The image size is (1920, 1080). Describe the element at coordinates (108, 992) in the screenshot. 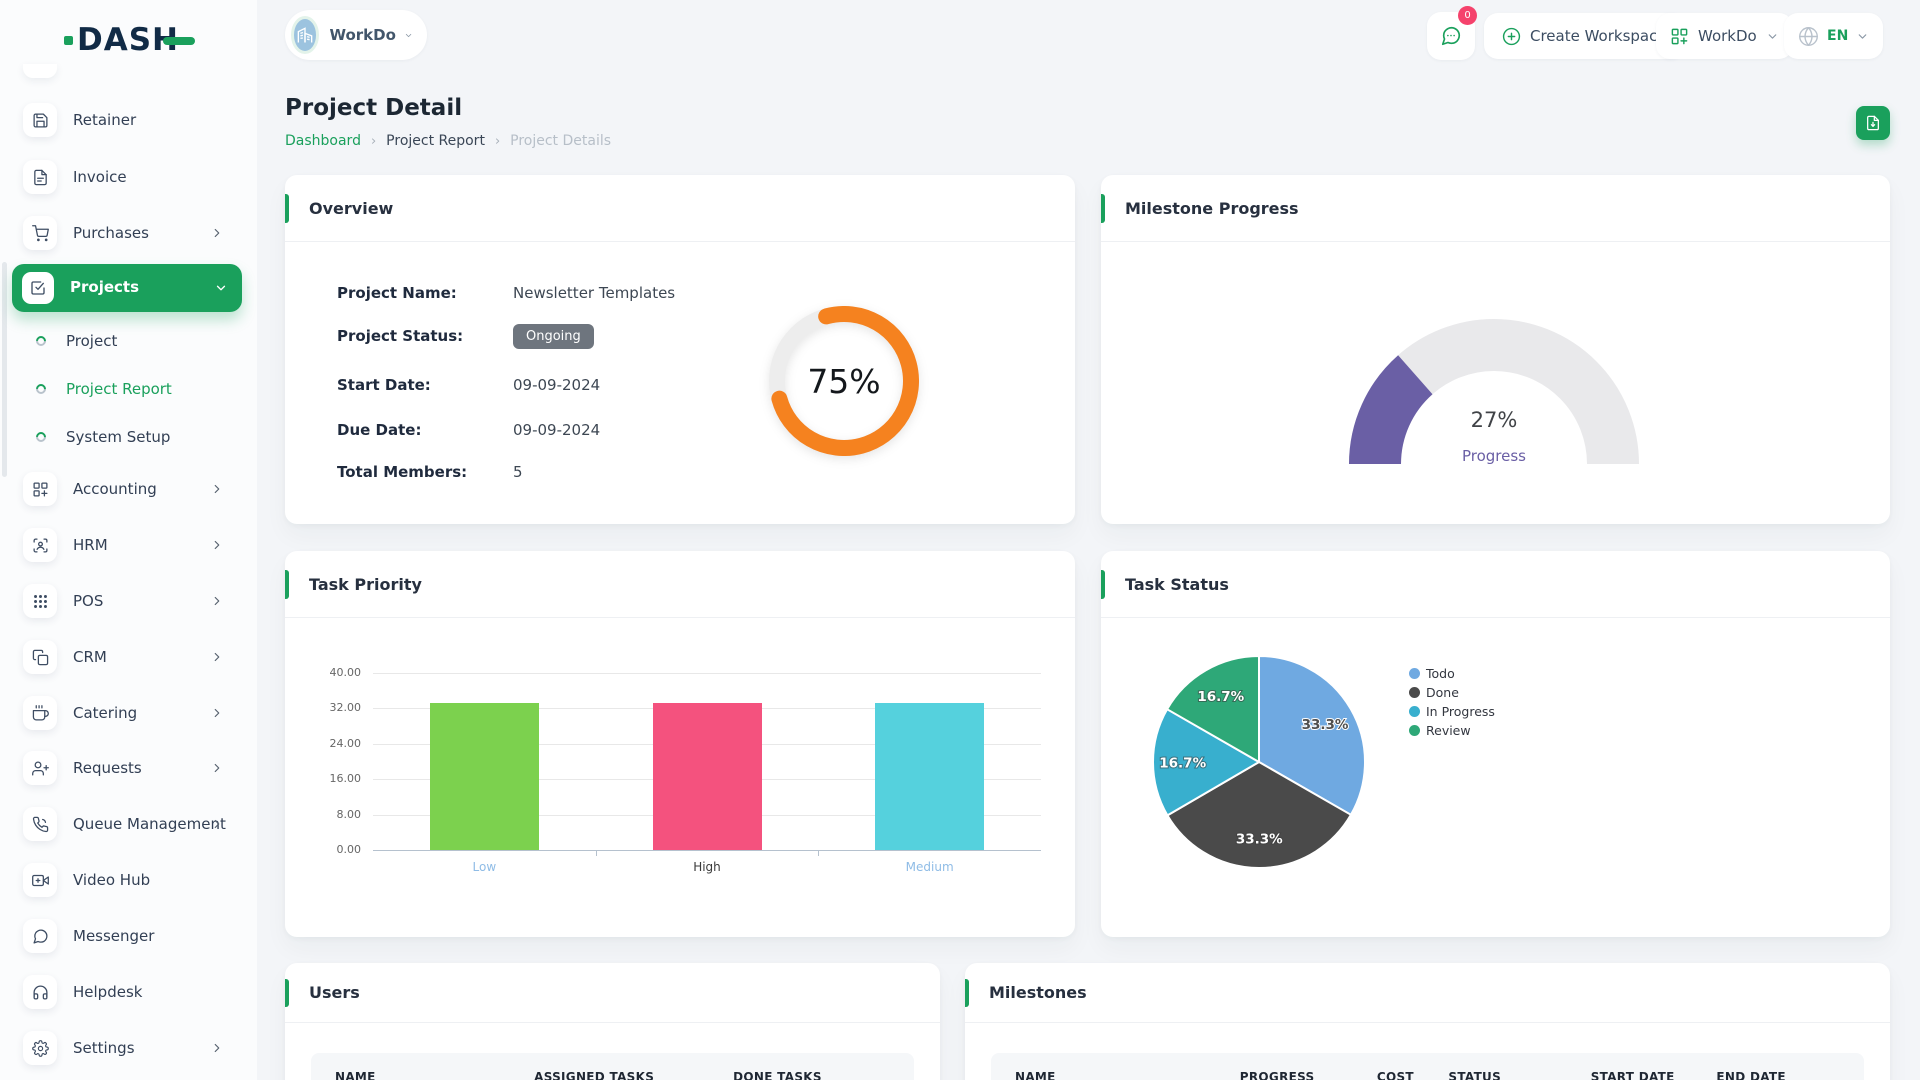

I see `sidebar-item-label: Helpdesk` at that location.